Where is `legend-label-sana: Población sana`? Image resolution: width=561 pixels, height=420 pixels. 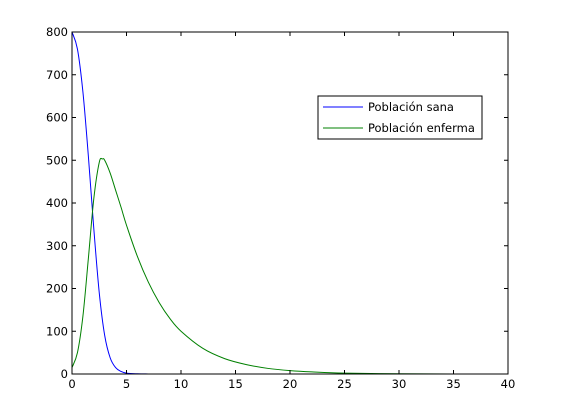
legend-label-sana: Población sana is located at coordinates (411, 107).